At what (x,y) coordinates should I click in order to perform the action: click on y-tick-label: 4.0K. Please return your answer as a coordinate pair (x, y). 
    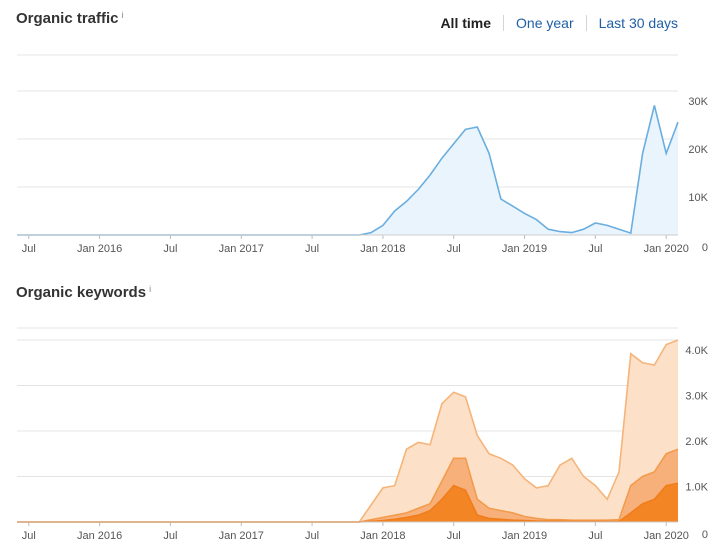
    Looking at the image, I should click on (696, 351).